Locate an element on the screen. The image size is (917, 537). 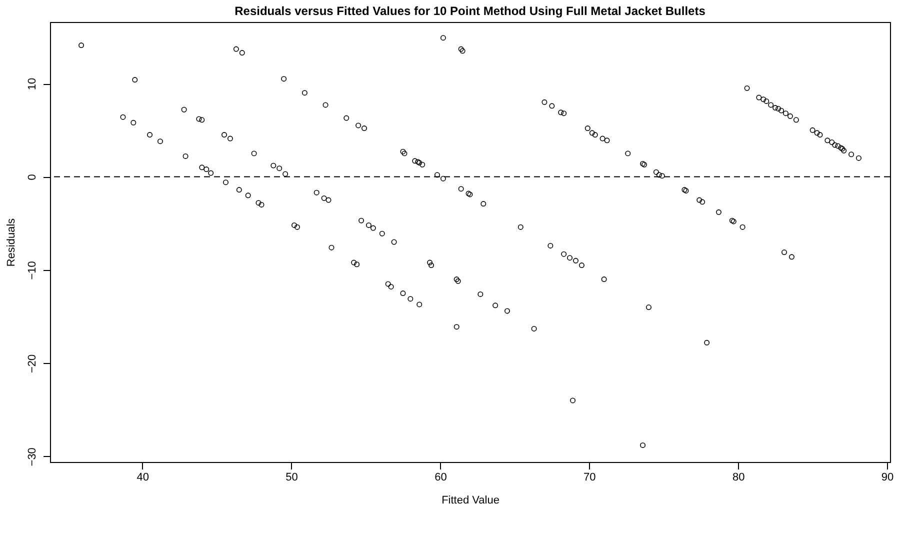
x-tick-label: 60 is located at coordinates (440, 478).